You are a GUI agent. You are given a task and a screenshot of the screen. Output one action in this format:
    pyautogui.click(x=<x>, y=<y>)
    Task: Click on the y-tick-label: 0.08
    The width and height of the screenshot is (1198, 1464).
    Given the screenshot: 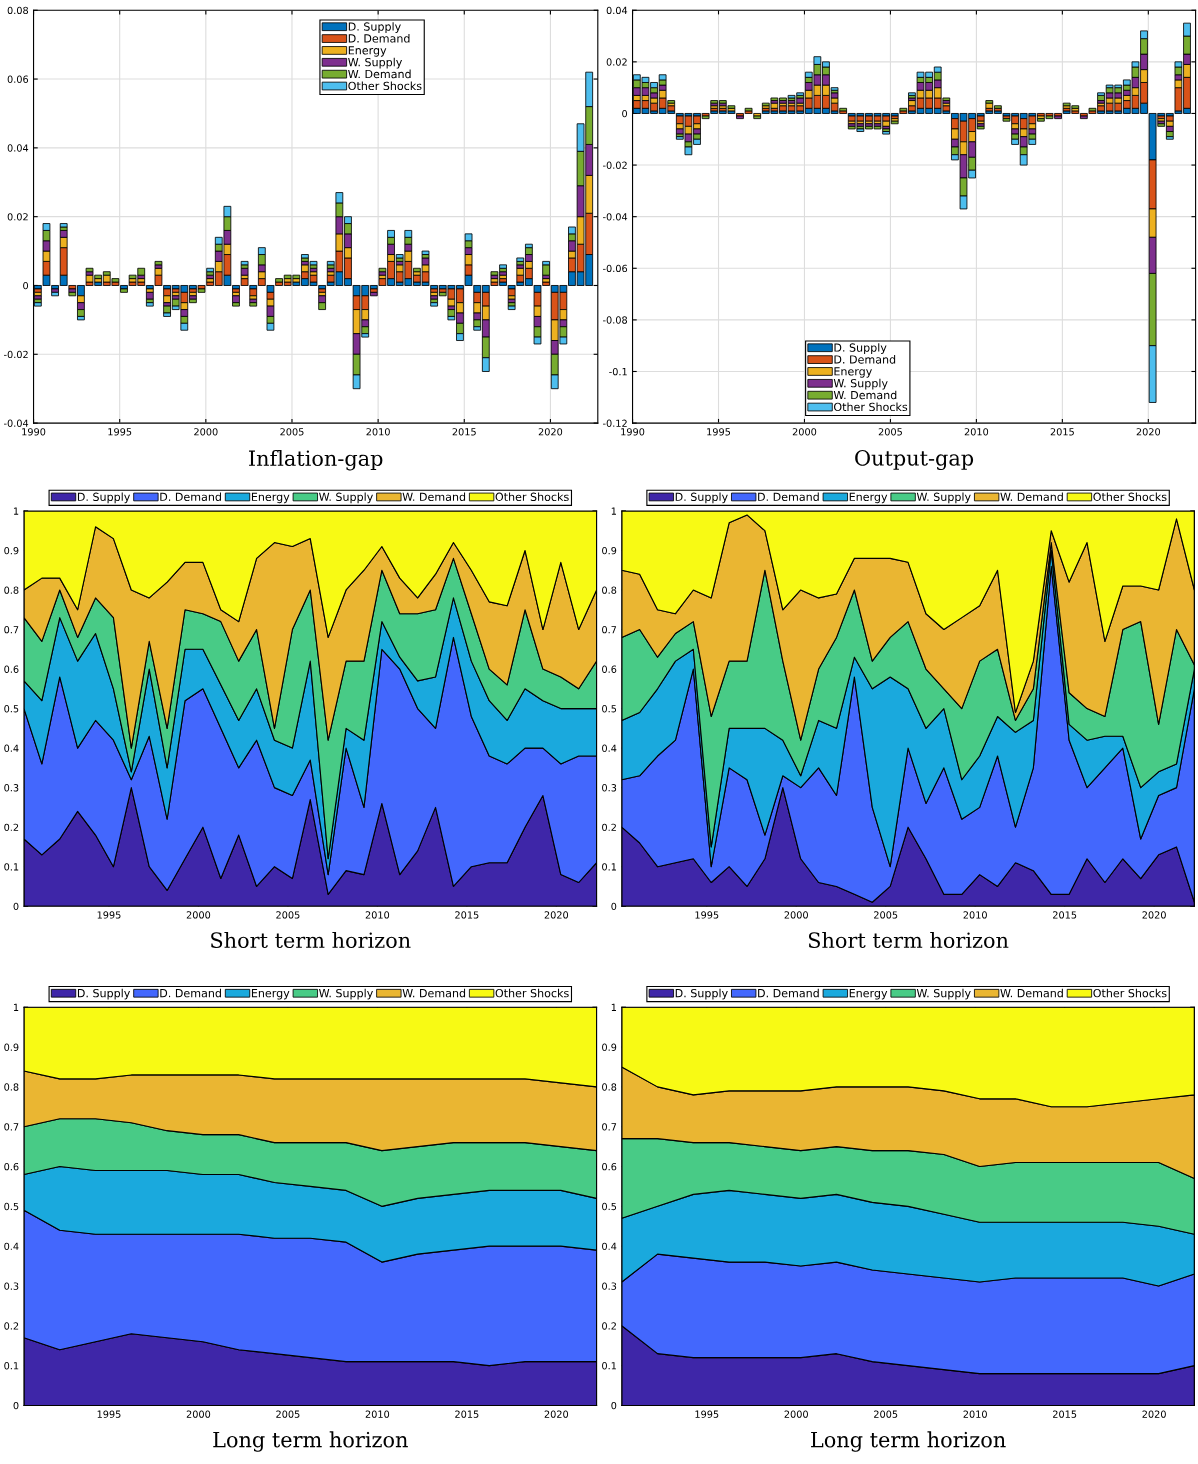 What is the action you would take?
    pyautogui.click(x=18, y=10)
    